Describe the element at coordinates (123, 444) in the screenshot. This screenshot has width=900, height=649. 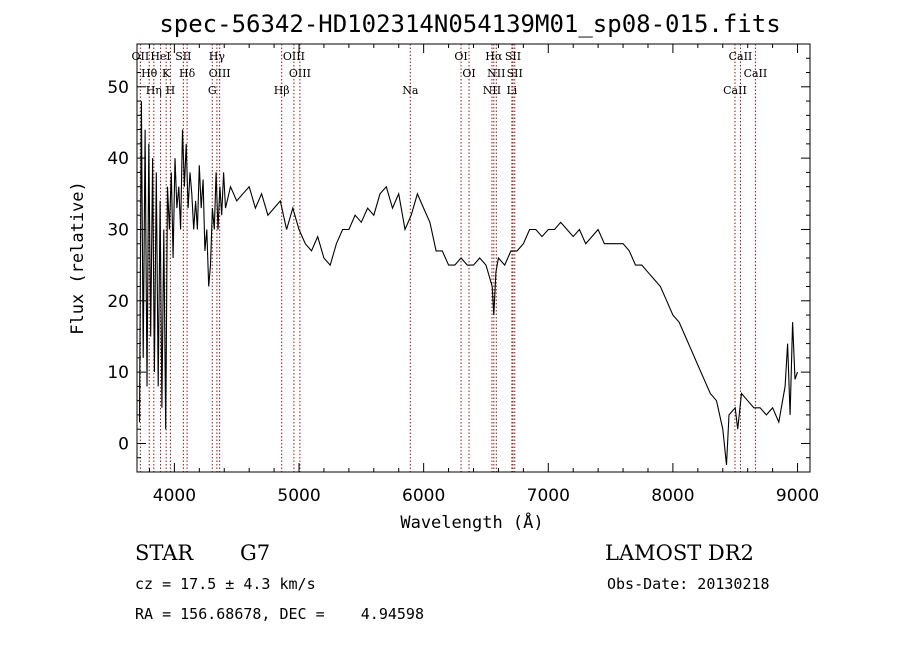
I see `y-tick-label: 0` at that location.